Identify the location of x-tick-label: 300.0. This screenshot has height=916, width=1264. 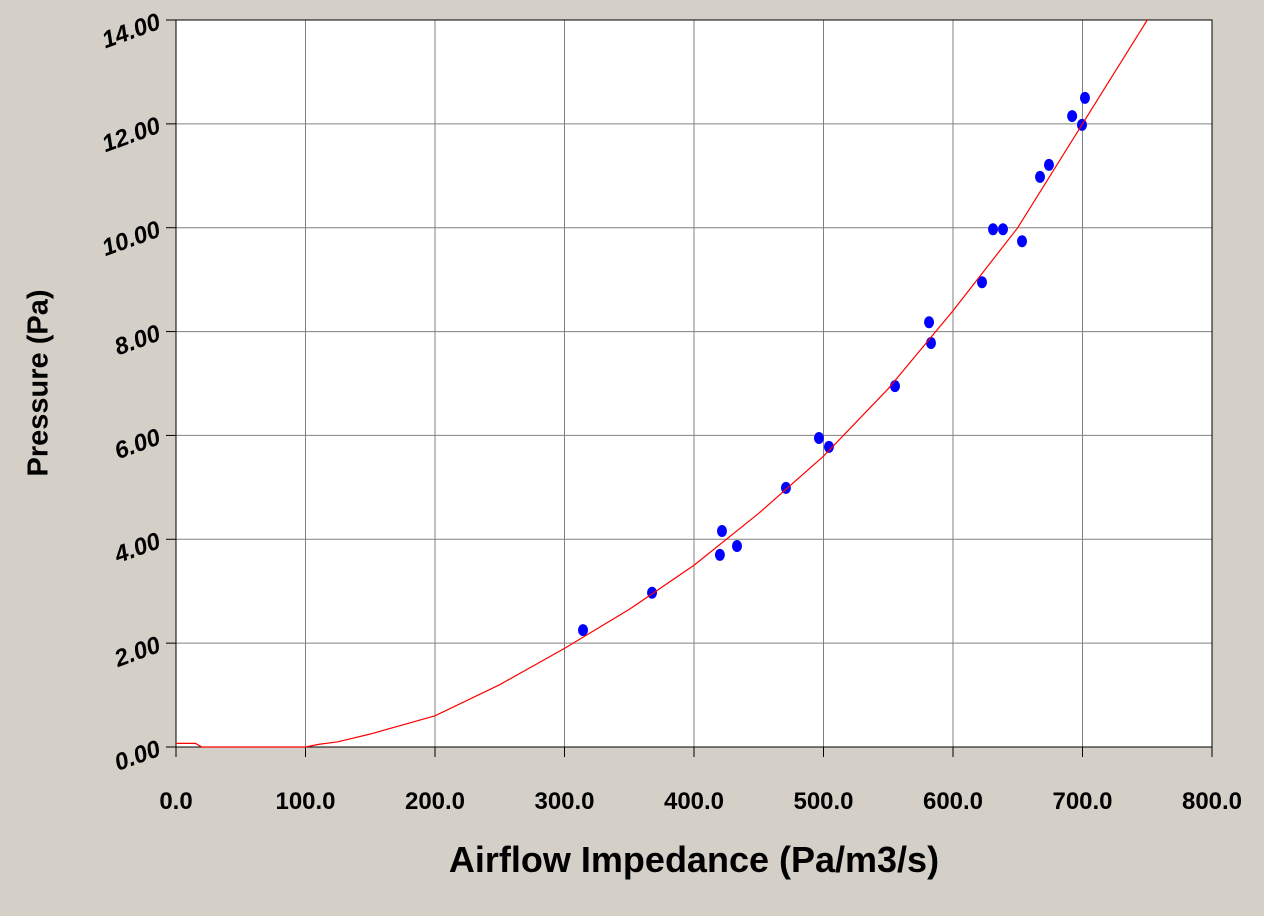
(564, 801).